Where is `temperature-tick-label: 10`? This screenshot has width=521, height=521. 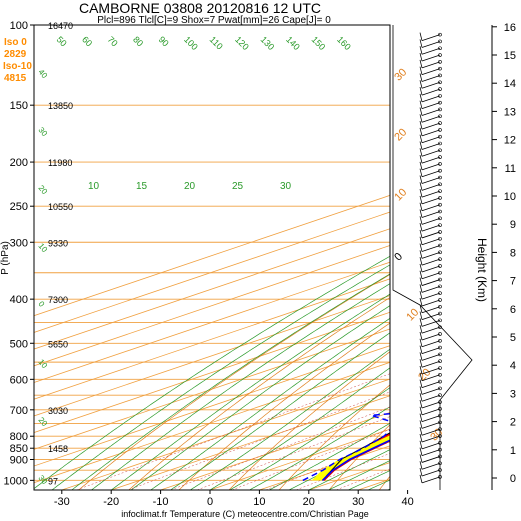
temperature-tick-label: 10 is located at coordinates (259, 502).